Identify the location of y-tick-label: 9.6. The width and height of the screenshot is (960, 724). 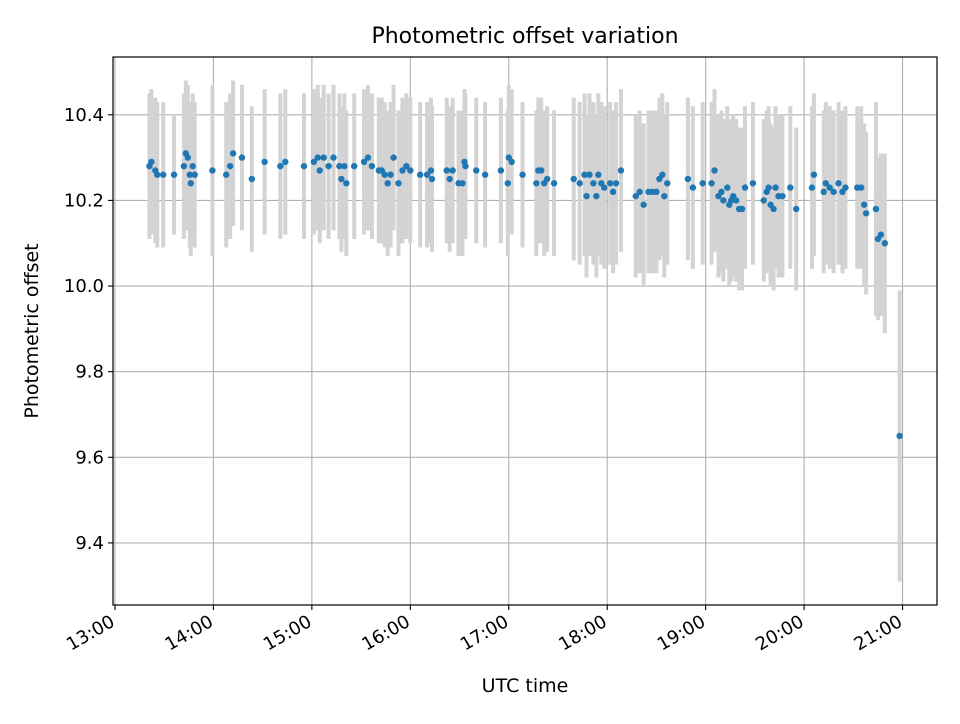
(89, 457).